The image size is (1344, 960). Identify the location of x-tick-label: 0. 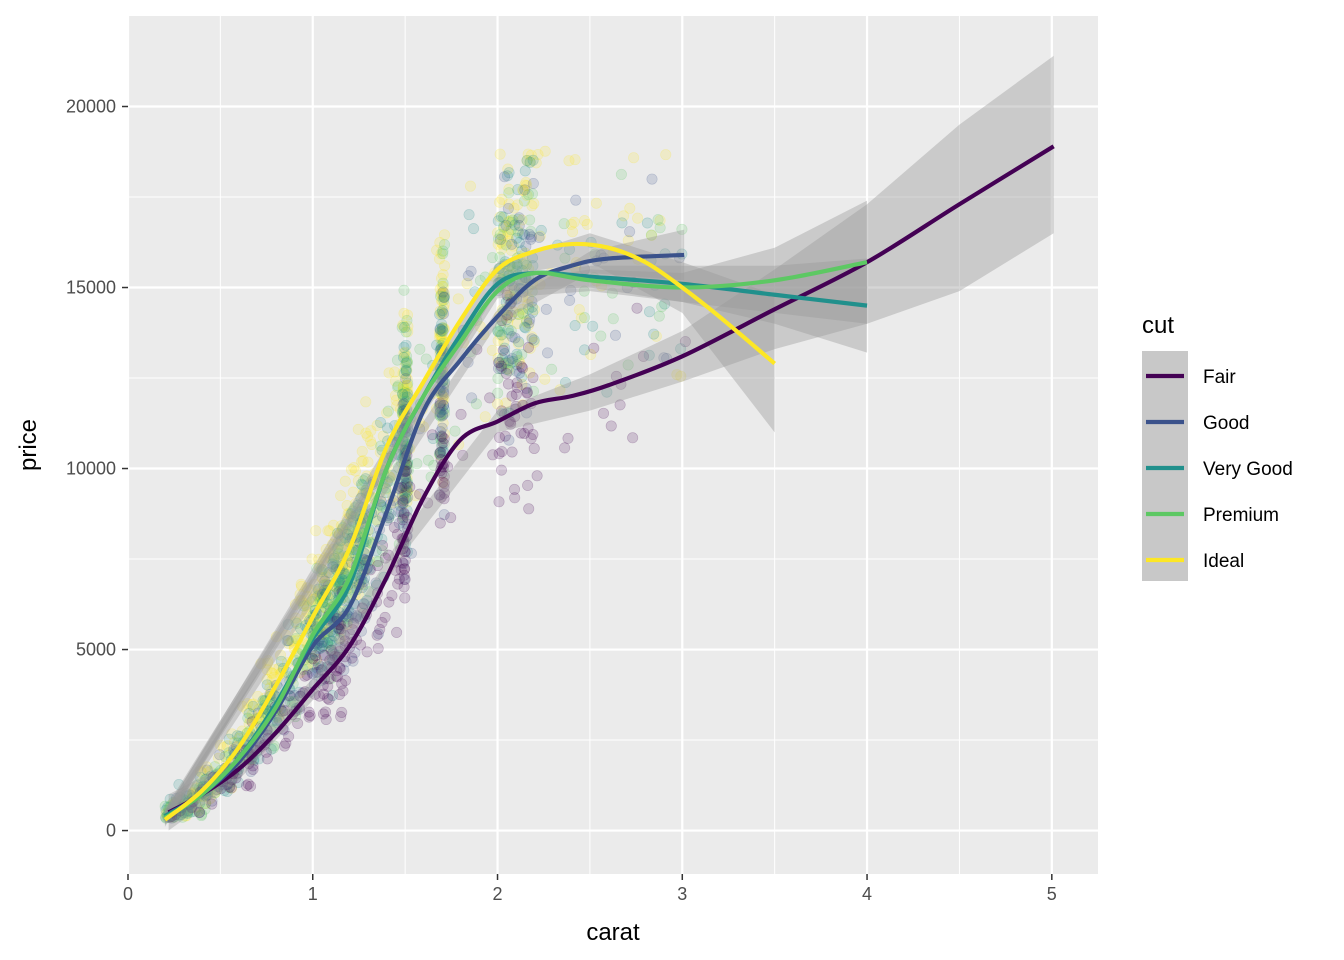
(128, 894).